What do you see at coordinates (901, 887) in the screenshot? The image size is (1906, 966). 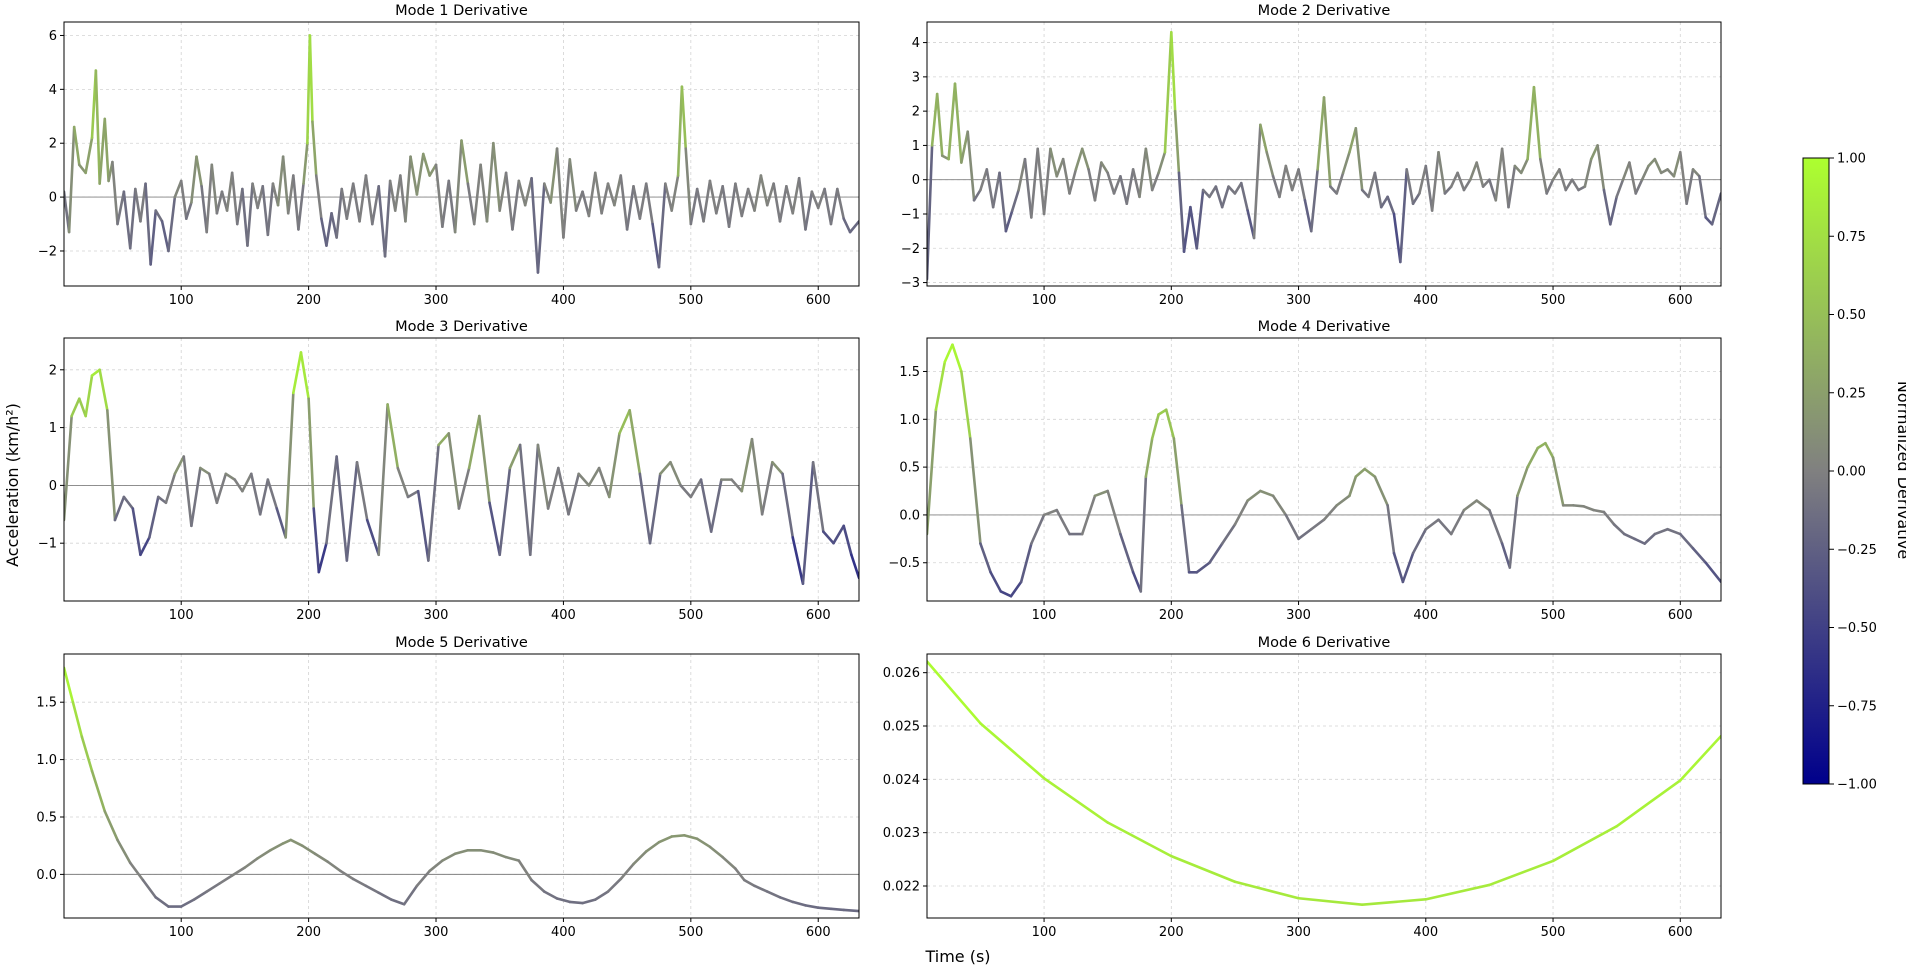 I see `y-tick-label: 0.022` at bounding box center [901, 887].